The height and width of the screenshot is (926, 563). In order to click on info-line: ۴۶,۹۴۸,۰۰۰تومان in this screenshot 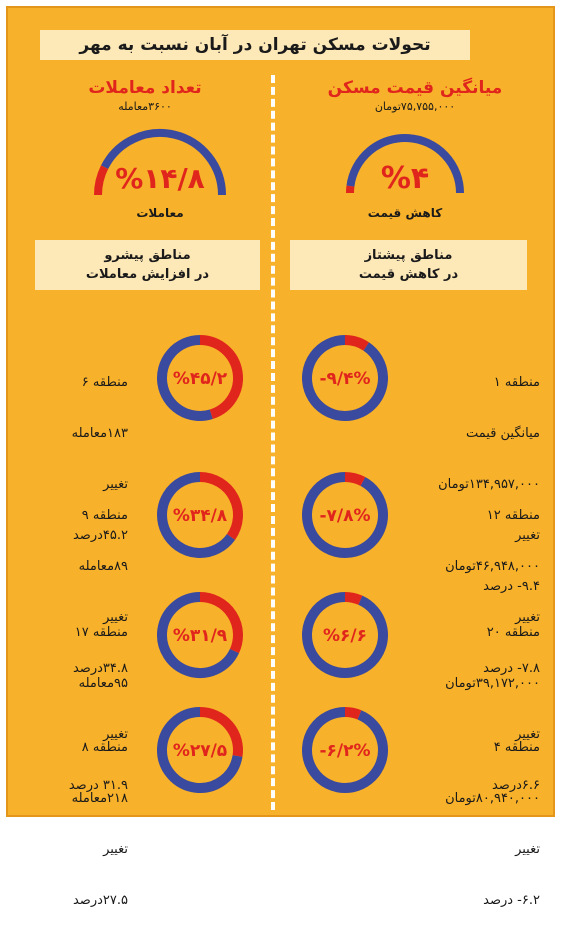, I will do `click(470, 566)`.